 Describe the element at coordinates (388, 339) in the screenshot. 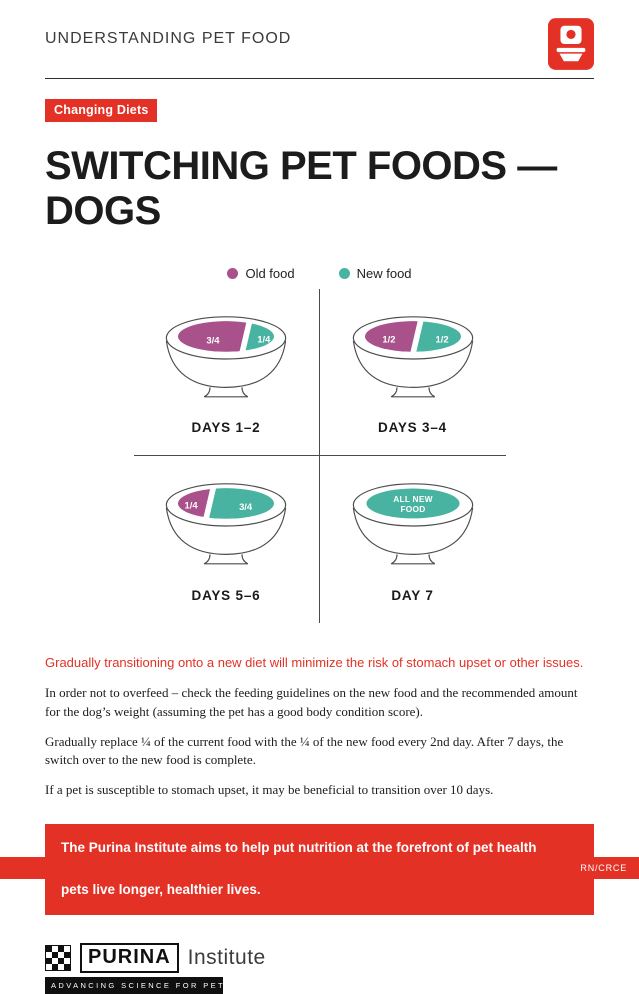

I see `old-fraction-label: 1/2` at that location.